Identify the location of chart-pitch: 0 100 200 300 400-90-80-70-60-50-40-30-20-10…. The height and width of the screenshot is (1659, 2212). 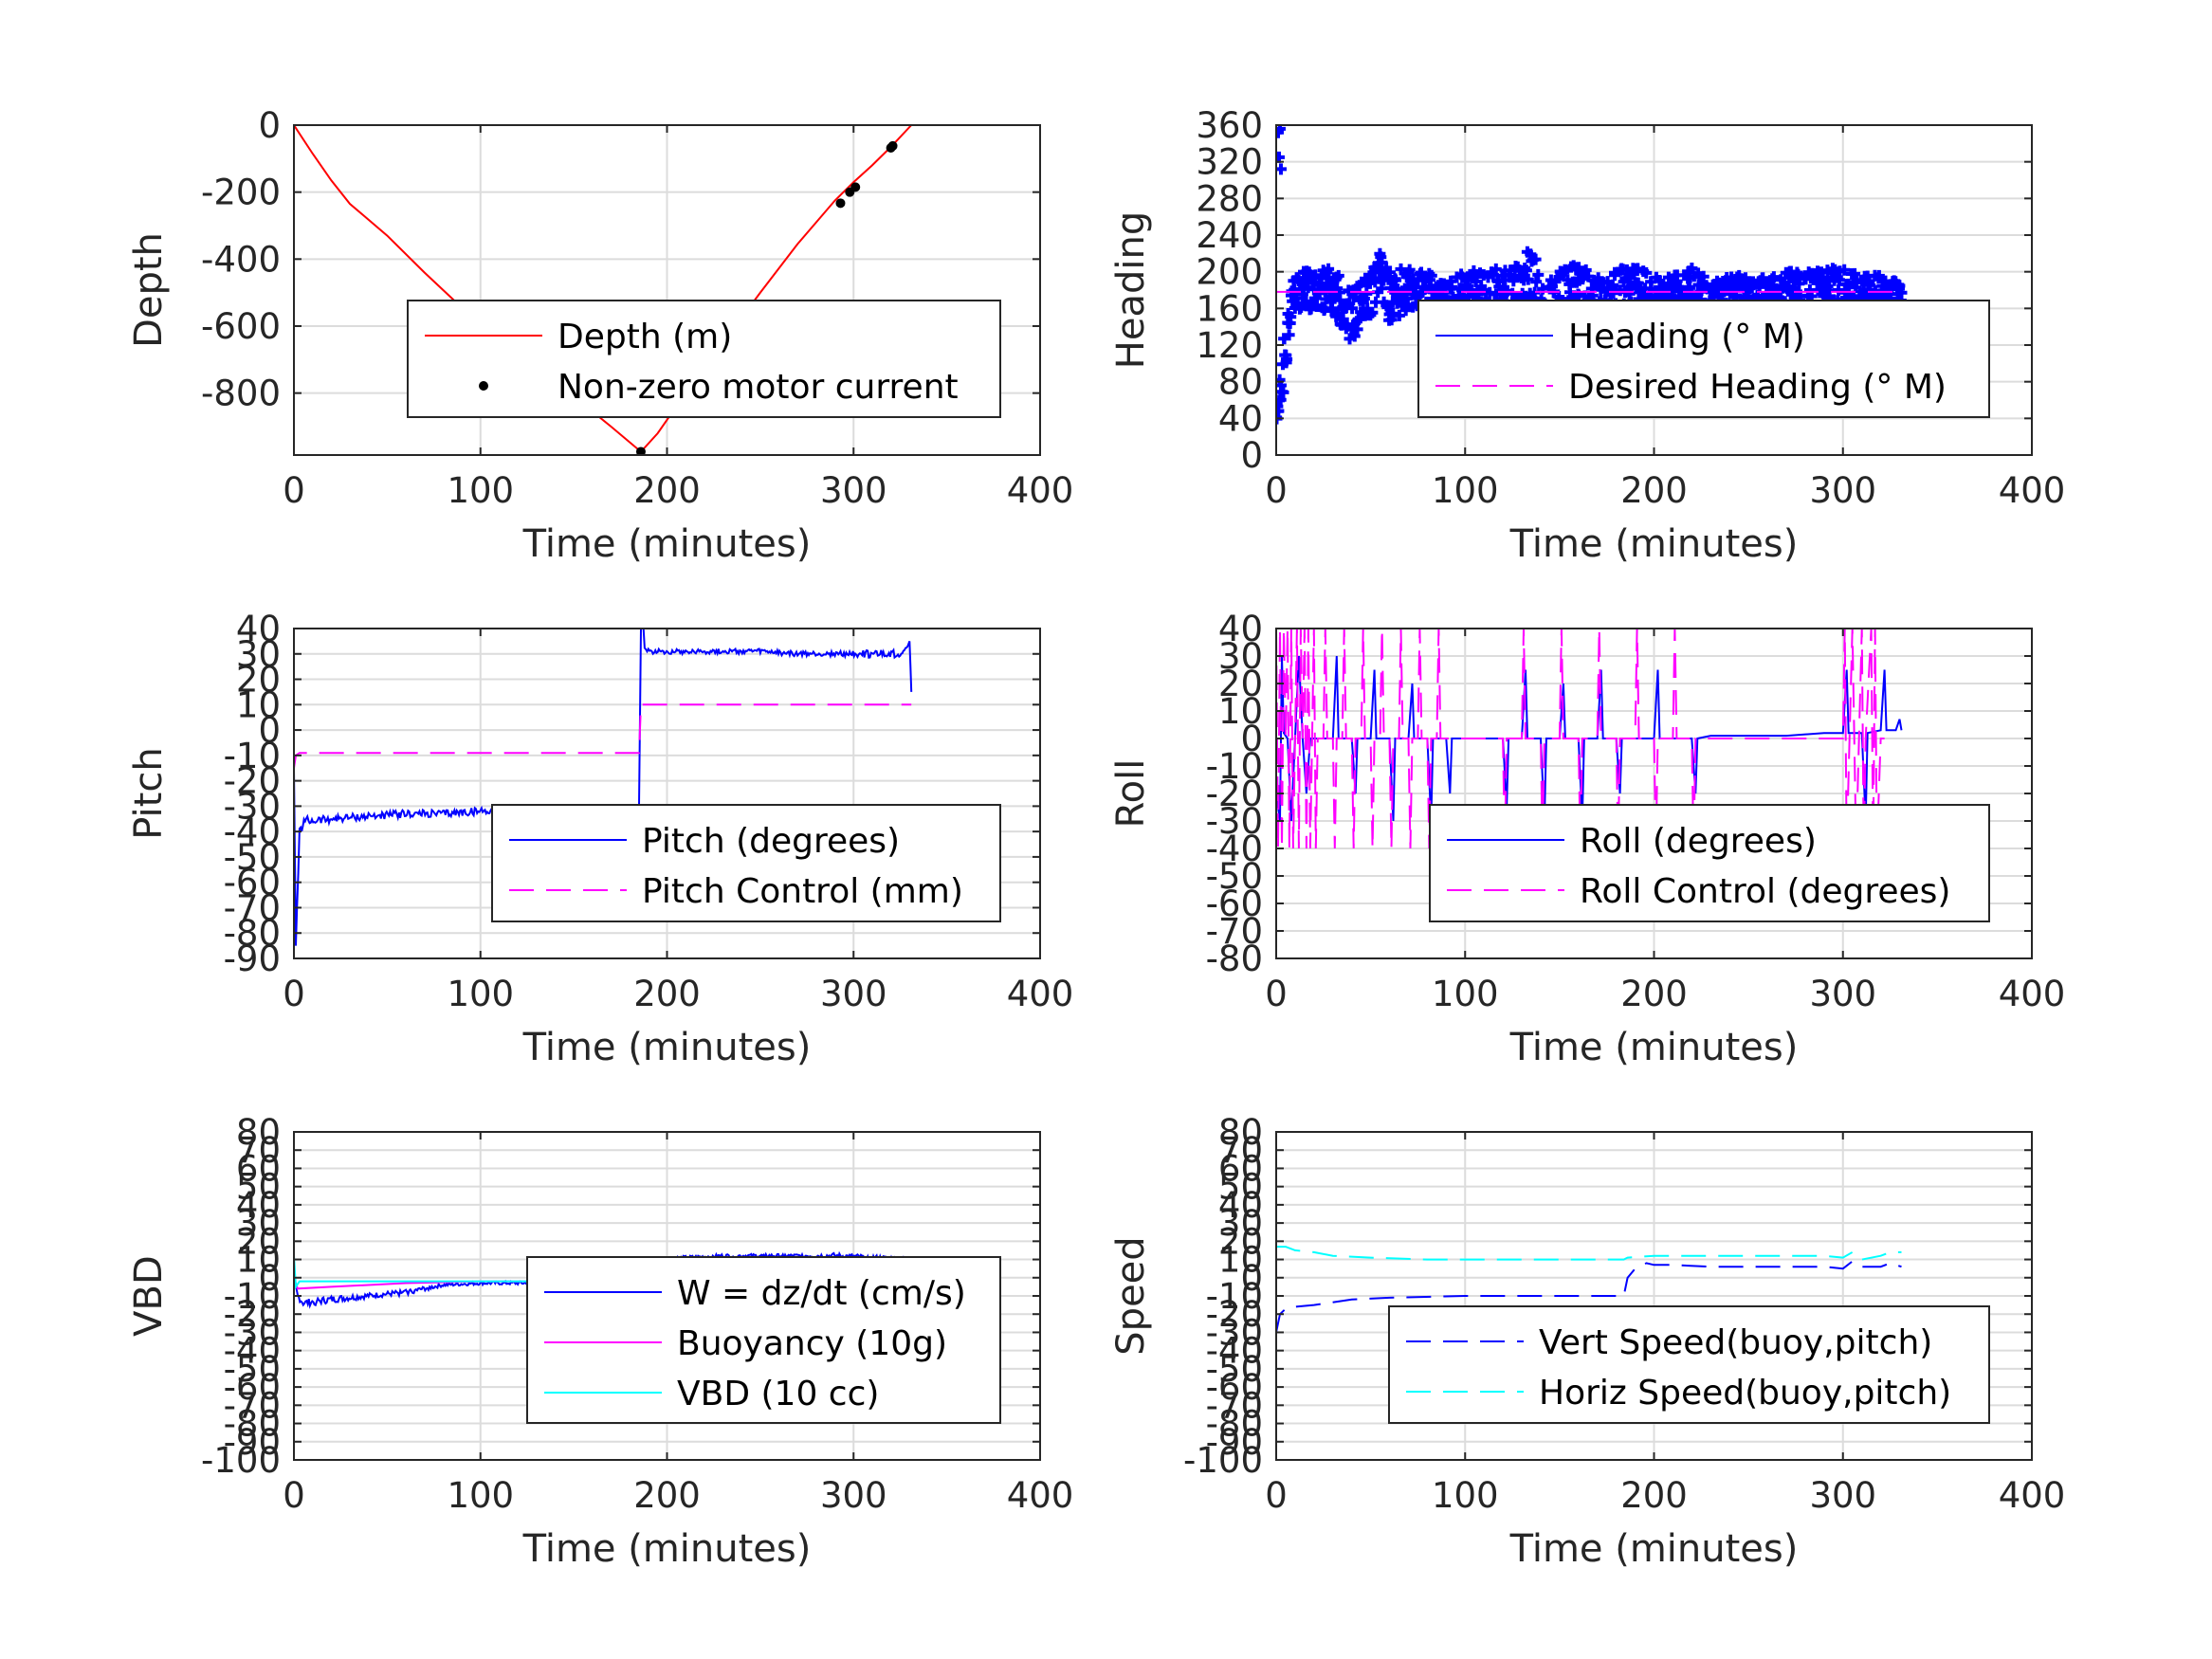
(600, 839).